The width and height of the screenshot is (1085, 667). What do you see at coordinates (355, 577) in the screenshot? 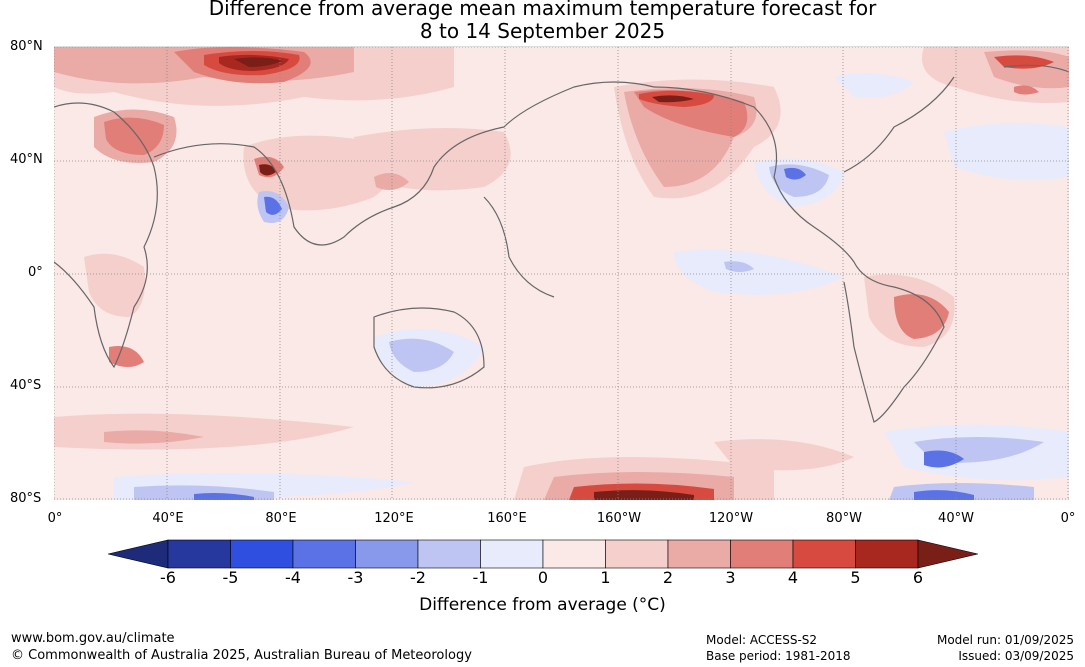
I see `colorbar-tick-label: -3` at bounding box center [355, 577].